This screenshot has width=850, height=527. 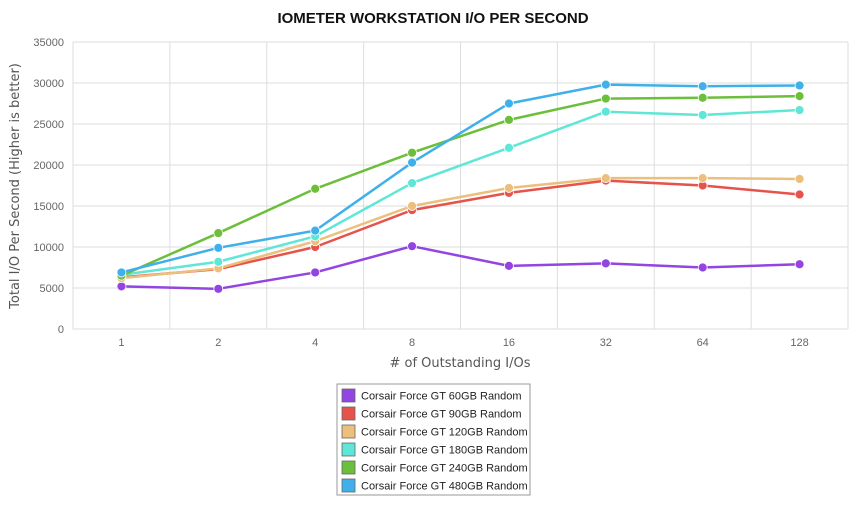 I want to click on legend-label: Corsair Force GT 120GB Random, so click(x=444, y=433).